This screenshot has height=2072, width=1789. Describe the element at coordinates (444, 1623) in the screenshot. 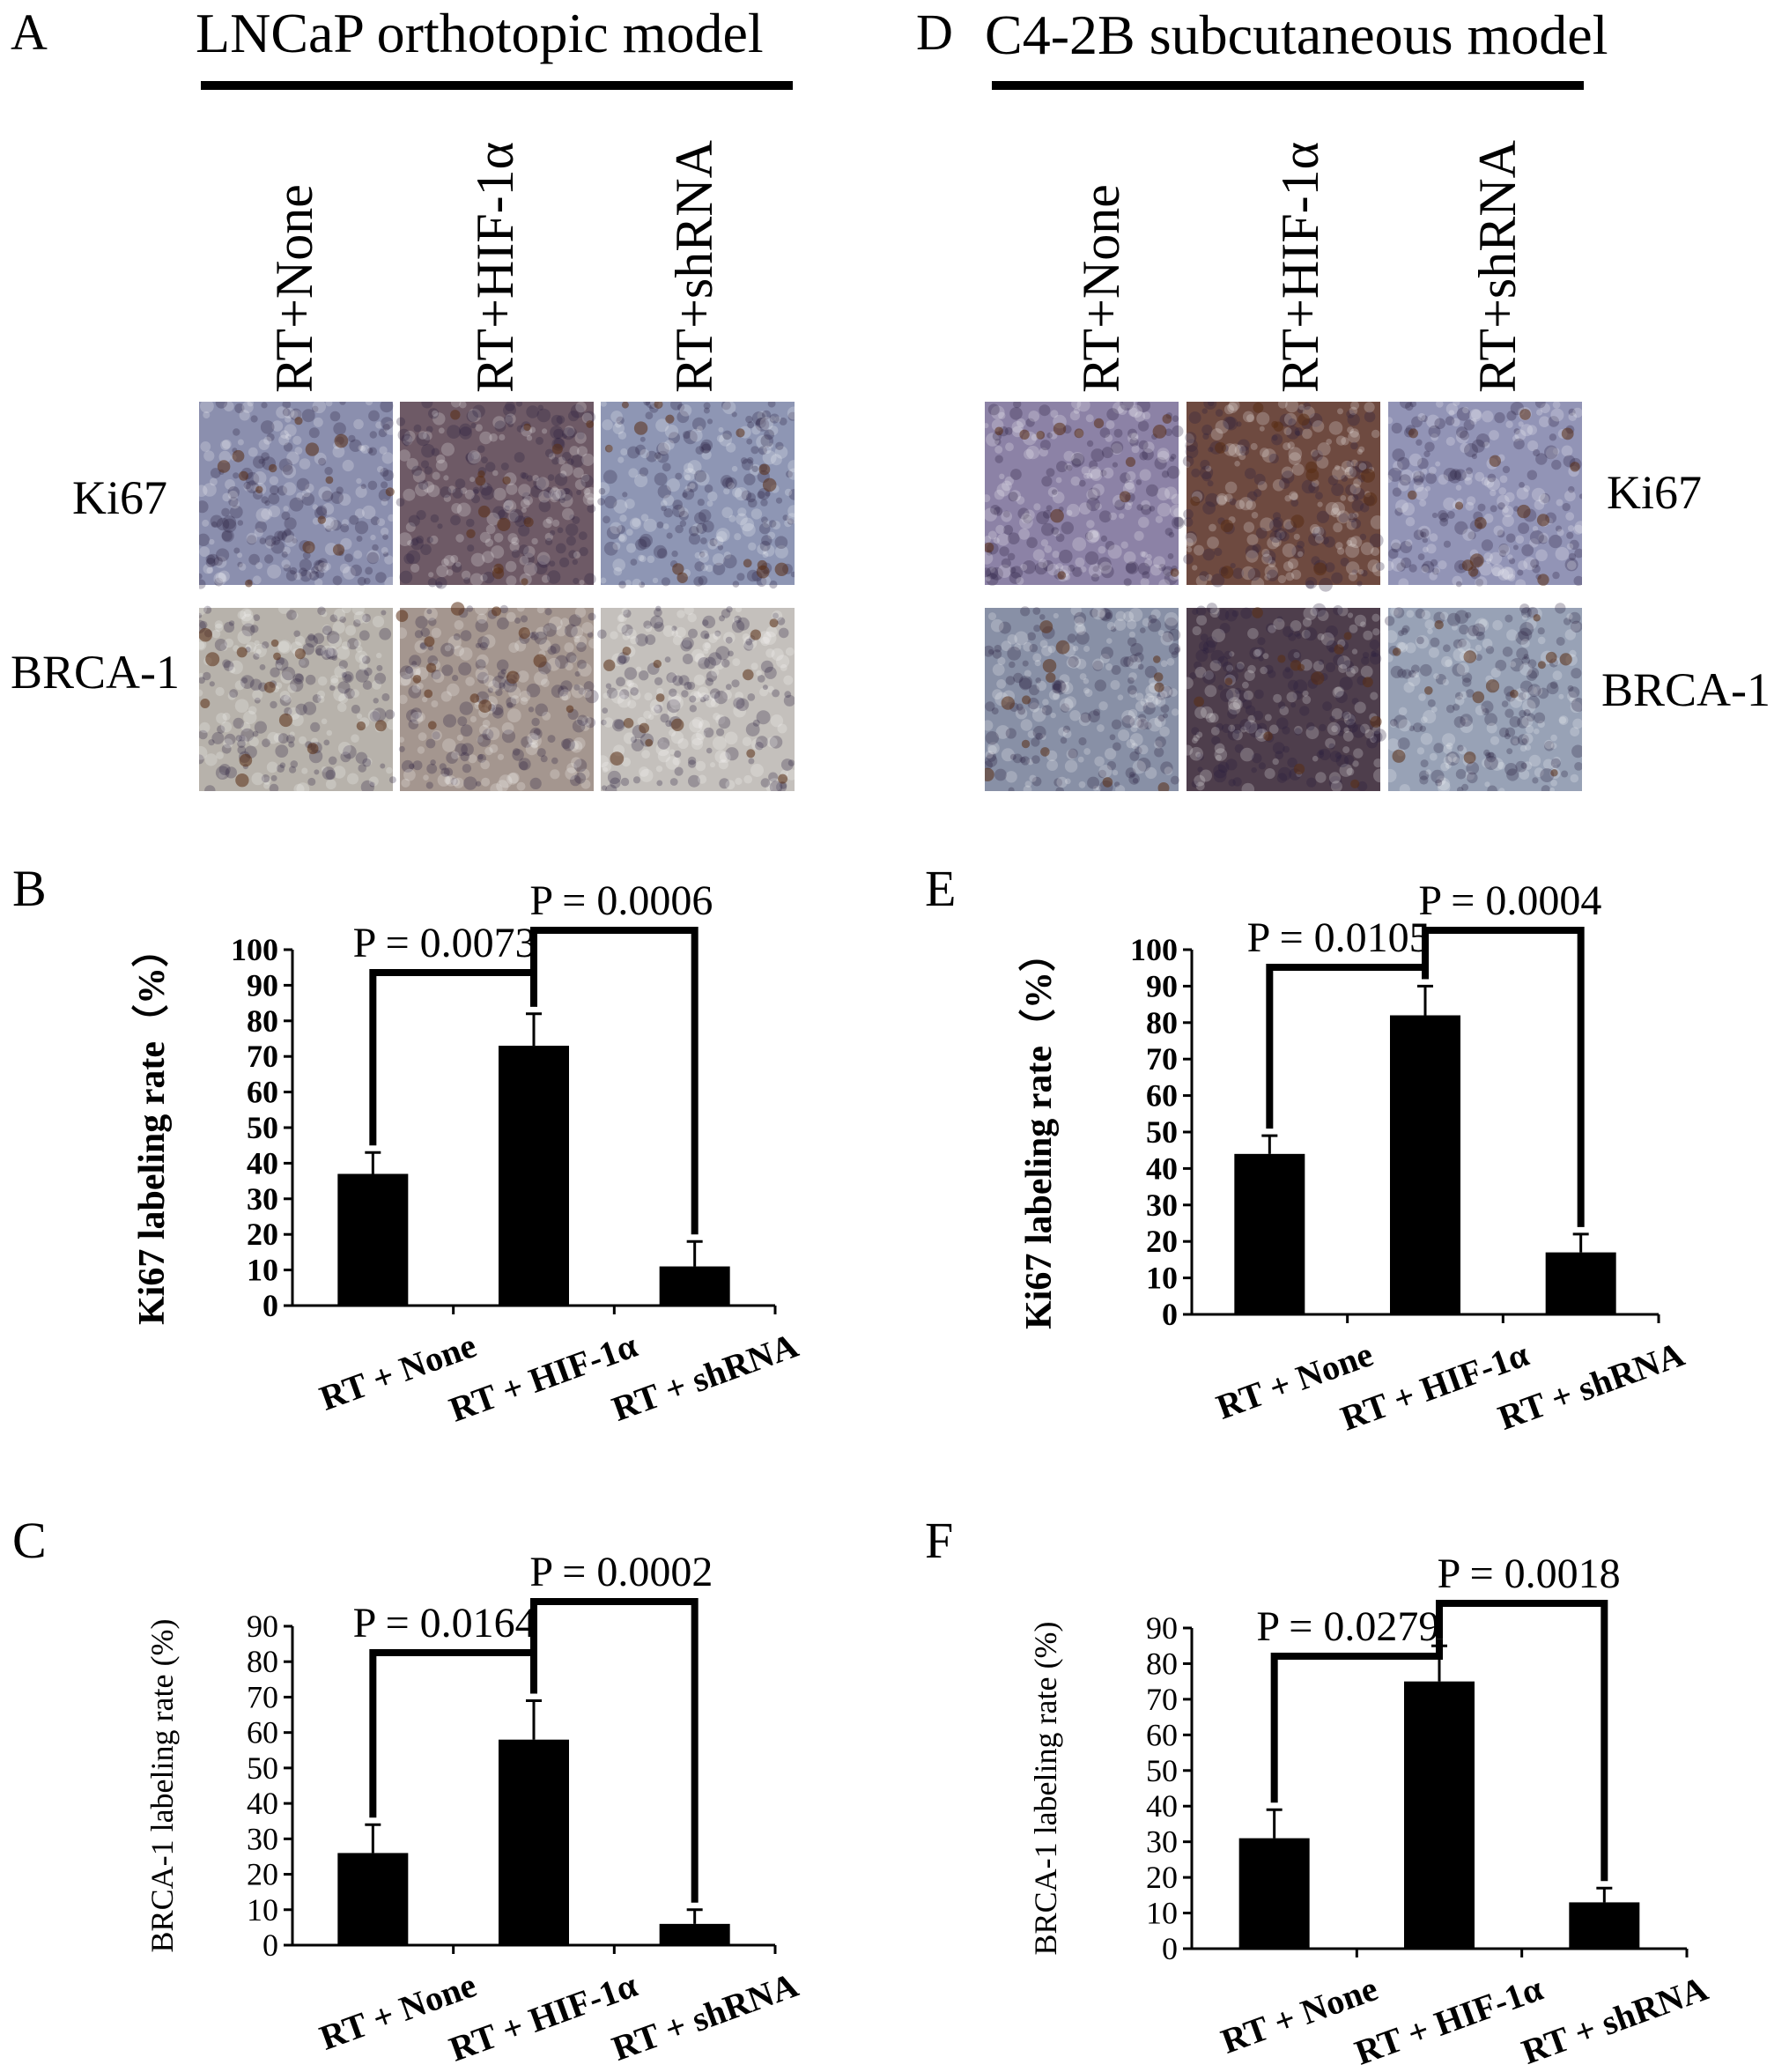

I see `p-value-label-1: P = 0.0164` at that location.